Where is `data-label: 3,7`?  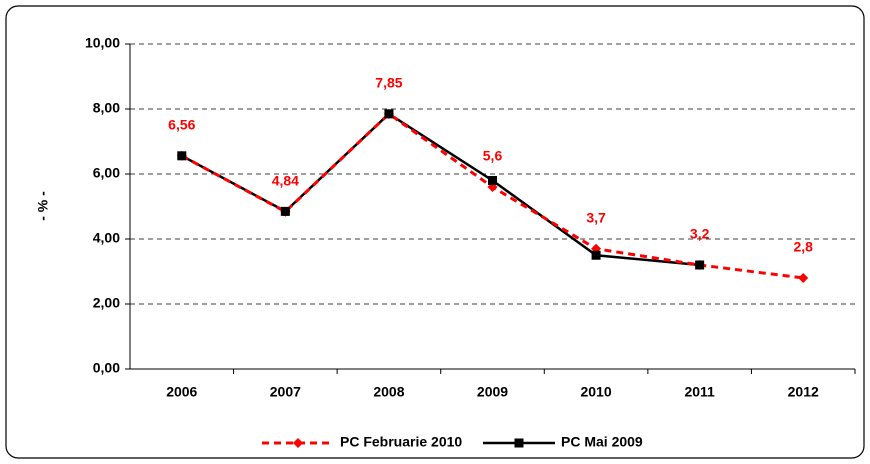
data-label: 3,7 is located at coordinates (596, 217).